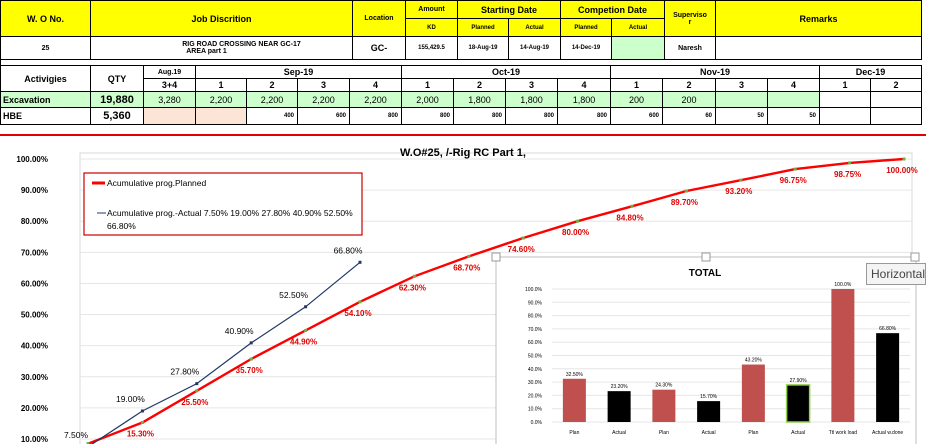 This screenshot has width=926, height=444. I want to click on header-wo-no: W. O No., so click(45, 18).